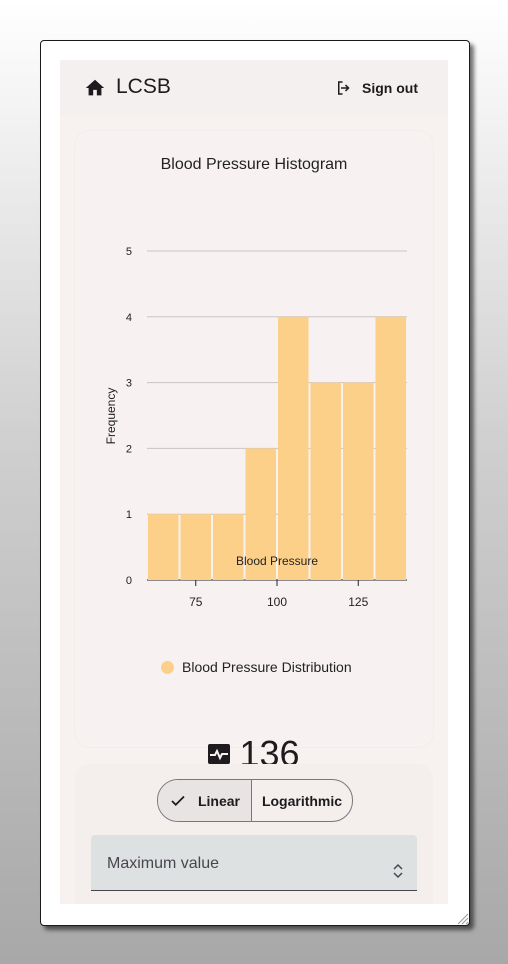 This screenshot has height=964, width=508. What do you see at coordinates (254, 863) in the screenshot?
I see `maximum-value-input: Maximum value` at bounding box center [254, 863].